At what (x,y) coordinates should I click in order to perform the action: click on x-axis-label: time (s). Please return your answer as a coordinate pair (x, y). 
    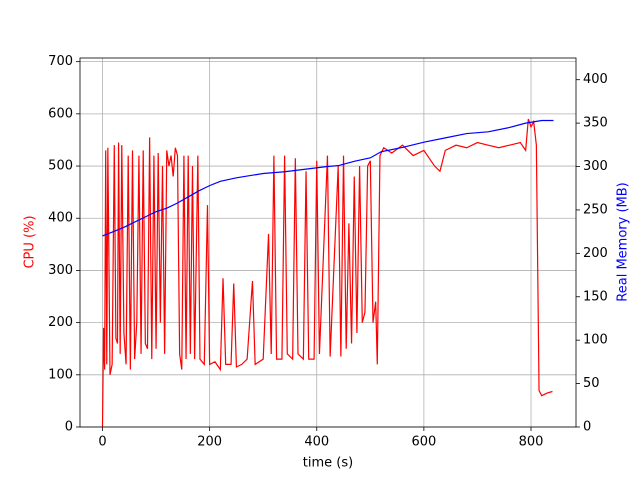
    Looking at the image, I should click on (328, 463).